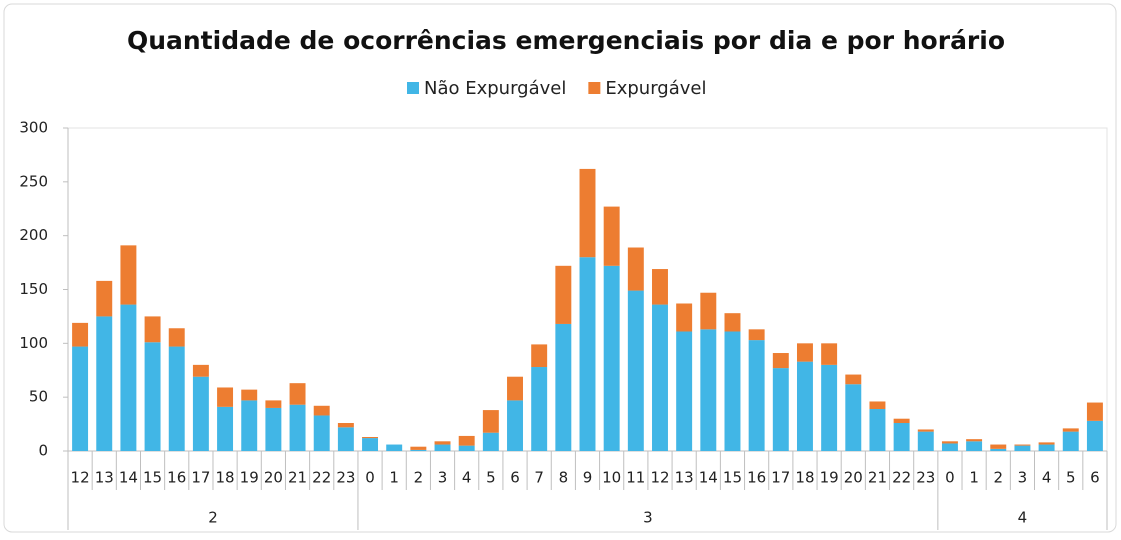 This screenshot has width=1121, height=540. Describe the element at coordinates (708, 478) in the screenshot. I see `x-tick-label: 14` at that location.